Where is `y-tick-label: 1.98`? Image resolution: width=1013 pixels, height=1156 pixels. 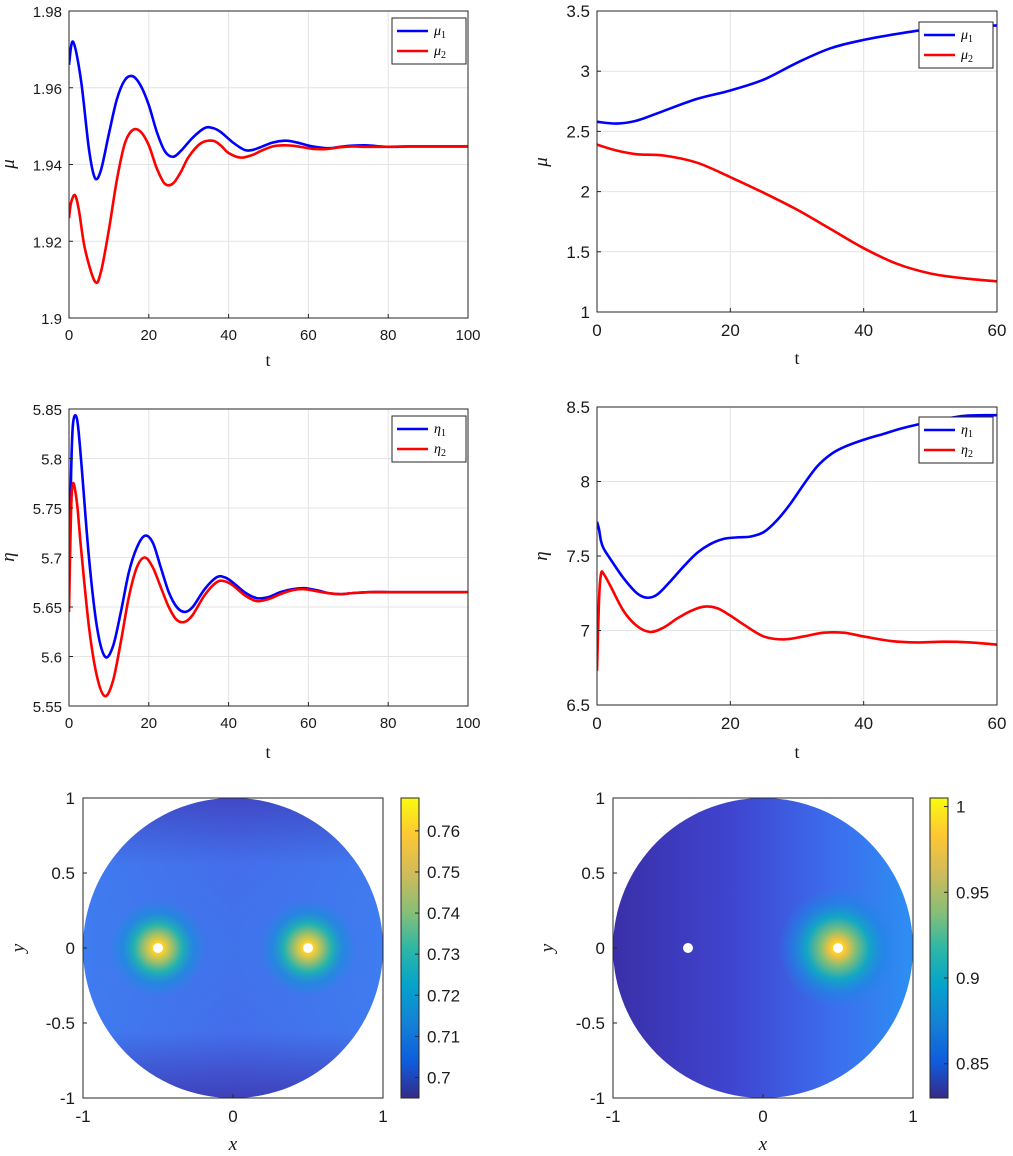 y-tick-label: 1.98 is located at coordinates (47, 12).